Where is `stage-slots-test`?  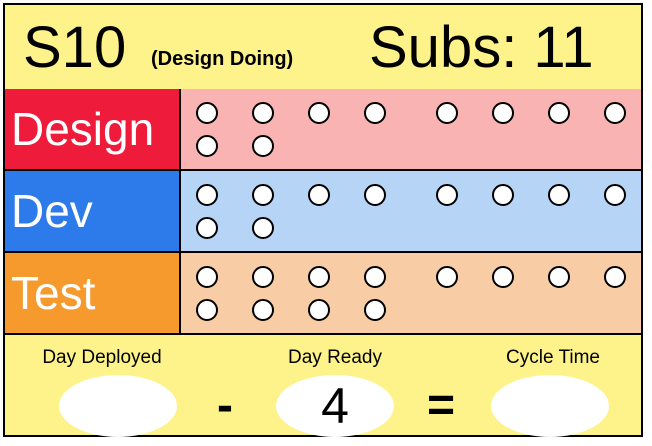 stage-slots-test is located at coordinates (411, 293).